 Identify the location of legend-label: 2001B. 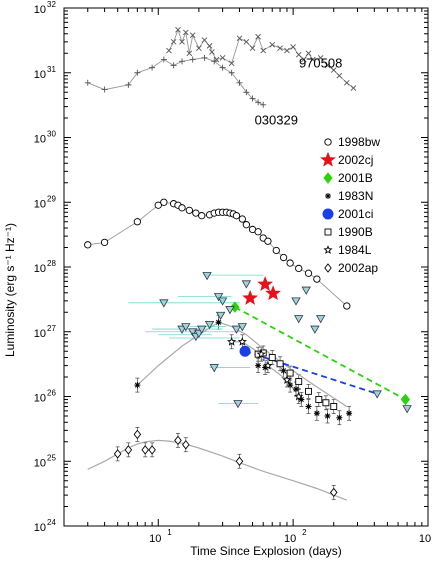
(355, 178).